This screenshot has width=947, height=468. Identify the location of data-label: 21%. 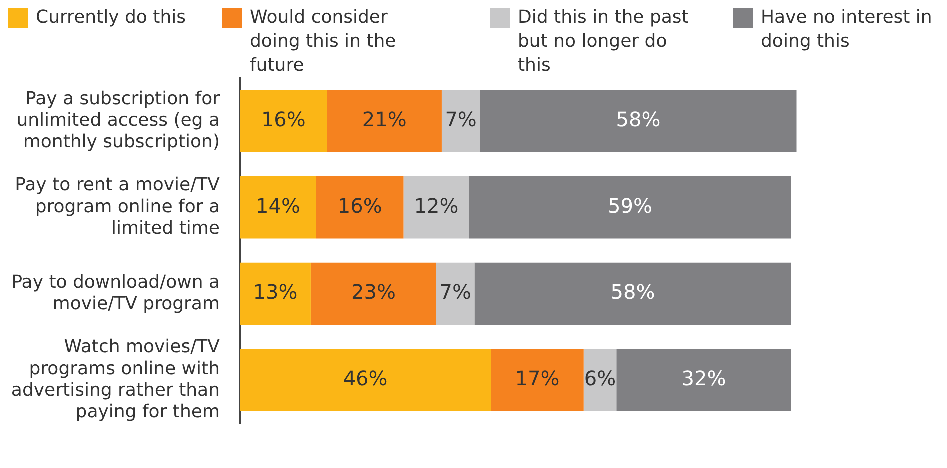
(384, 119).